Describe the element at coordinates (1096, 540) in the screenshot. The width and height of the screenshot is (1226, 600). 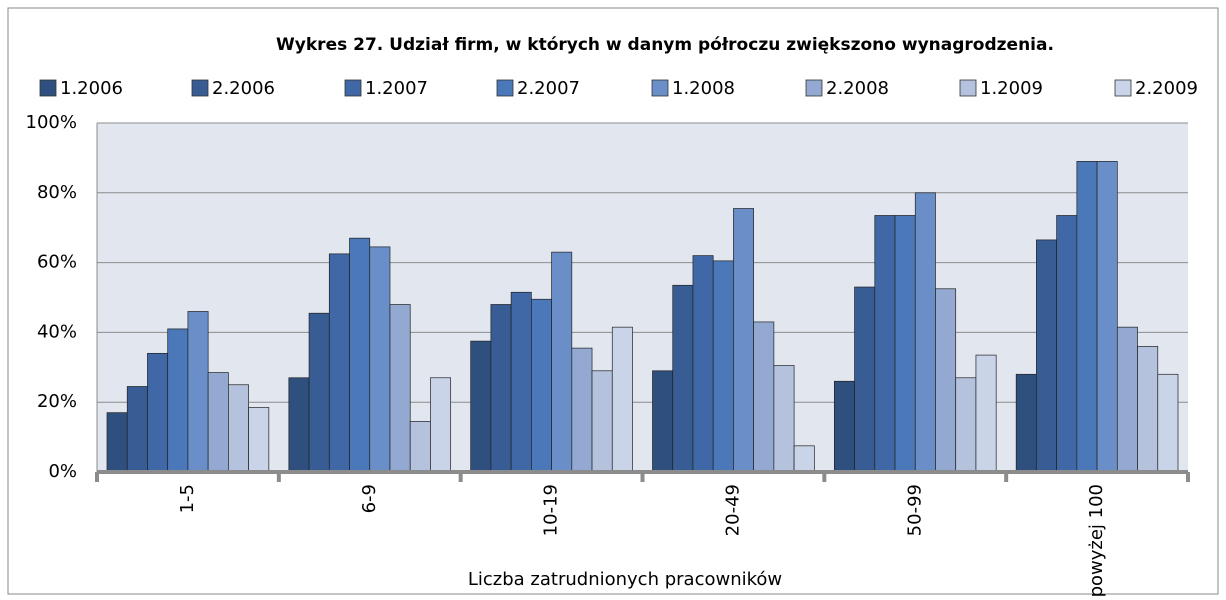
I see `x-tick-label: powyżej 100` at that location.